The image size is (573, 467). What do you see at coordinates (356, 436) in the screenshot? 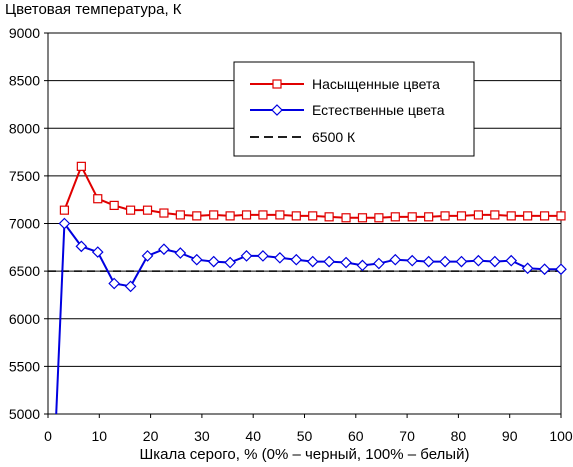
I see `x-tick-label: 60` at bounding box center [356, 436].